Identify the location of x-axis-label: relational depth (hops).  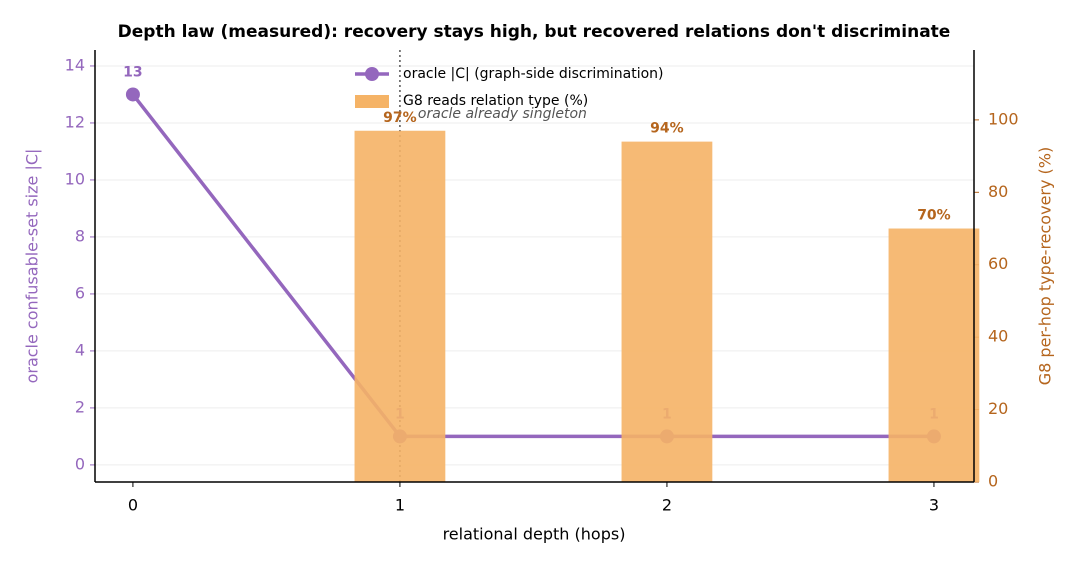
(534, 534).